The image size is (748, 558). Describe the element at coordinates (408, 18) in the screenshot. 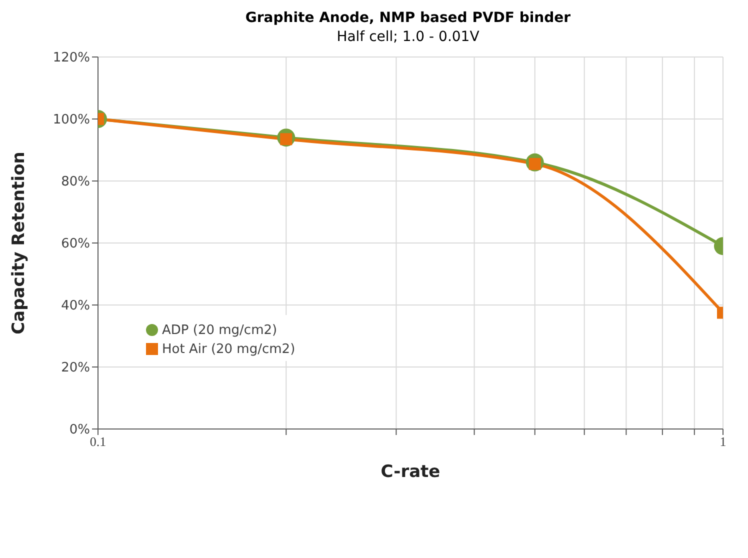

I see `chart-title: Graphite Anode, NMP based PVDF binder` at that location.